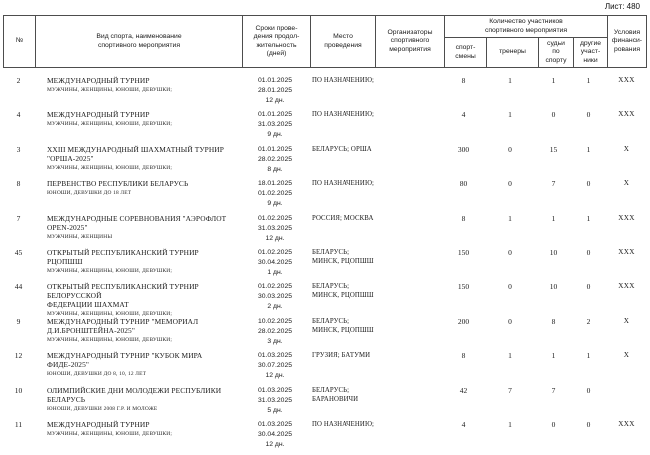 This screenshot has width=650, height=455. I want to click on row-number: 11, so click(18, 424).